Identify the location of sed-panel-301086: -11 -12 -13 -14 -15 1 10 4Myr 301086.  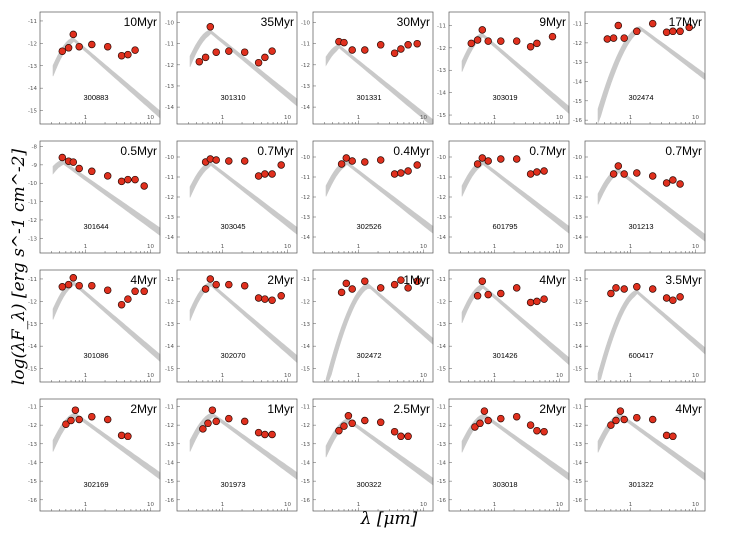
(94, 326).